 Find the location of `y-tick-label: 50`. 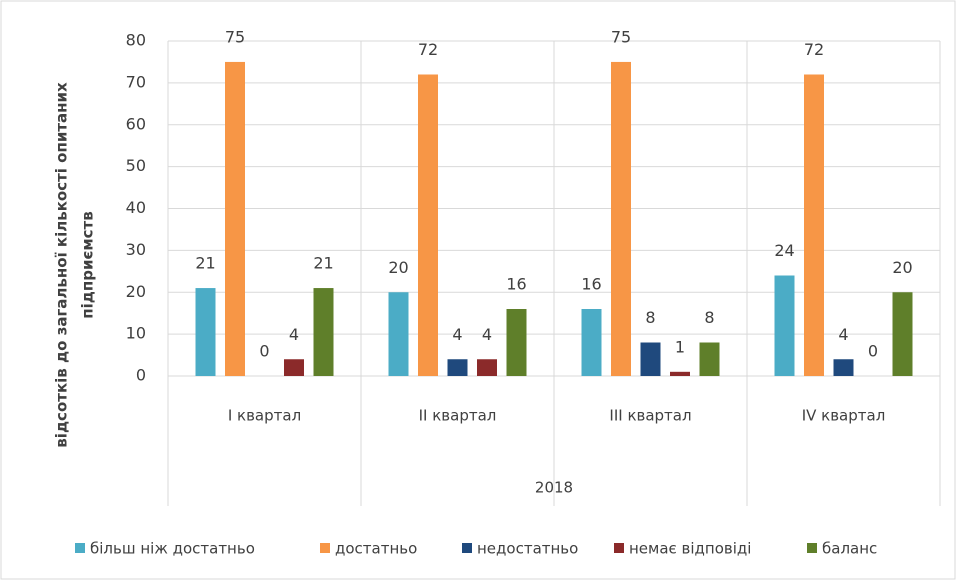

y-tick-label: 50 is located at coordinates (136, 165).